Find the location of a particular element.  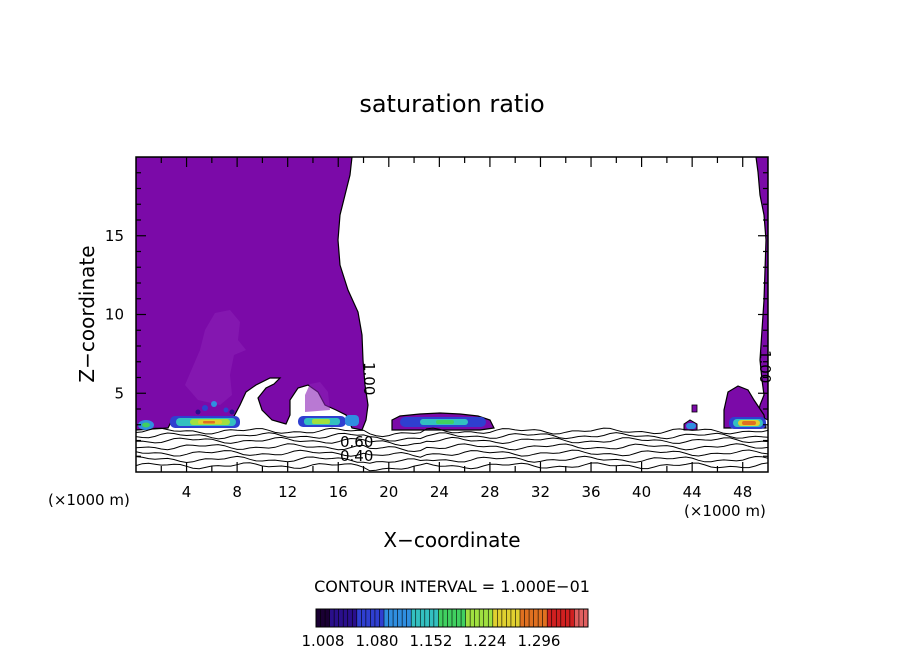

y-axis-label: Z−coordinate is located at coordinates (87, 313).